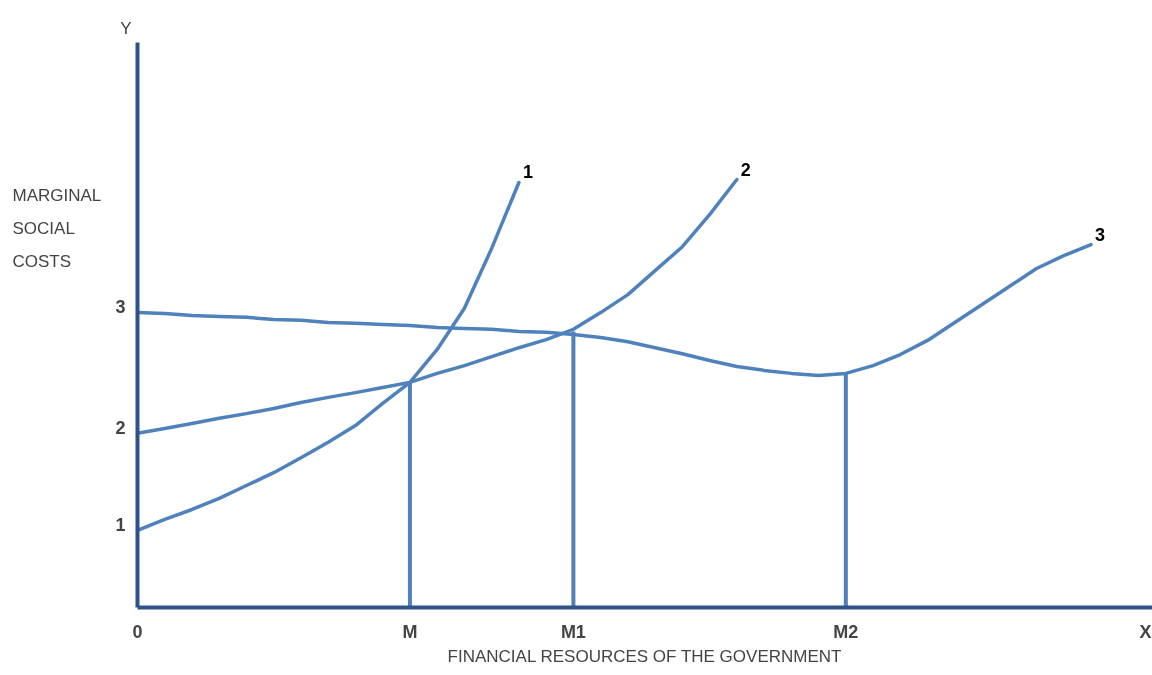  What do you see at coordinates (57, 228) in the screenshot?
I see `y-axis-title: MARGINAL SOCIAL COSTS` at bounding box center [57, 228].